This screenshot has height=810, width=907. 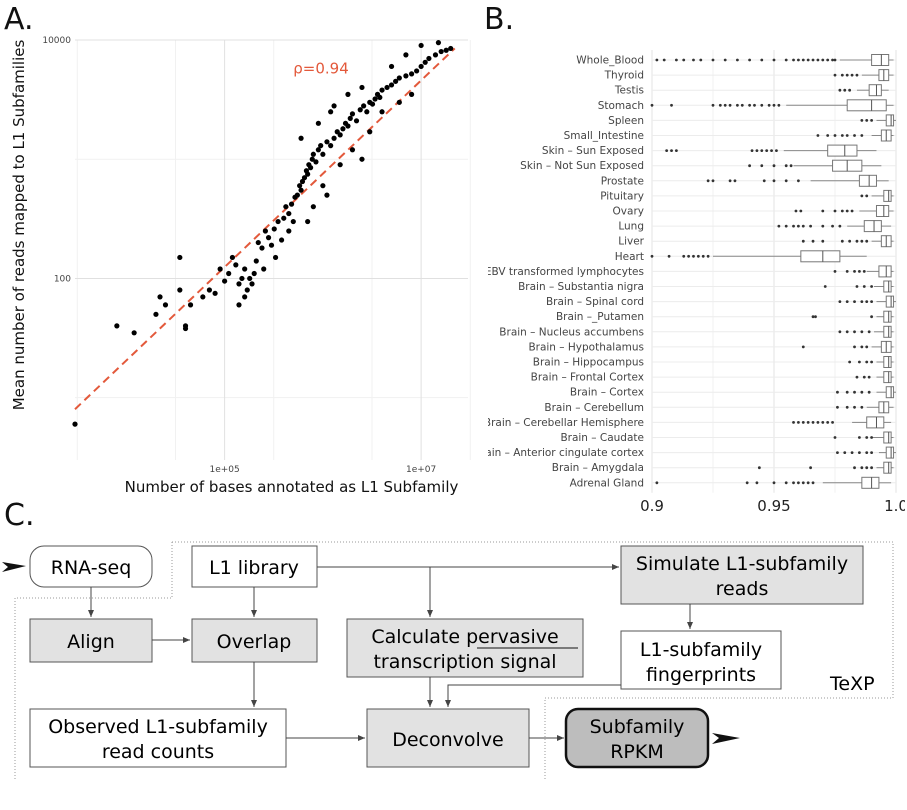 I want to click on tissue-label: Spleen, so click(x=626, y=121).